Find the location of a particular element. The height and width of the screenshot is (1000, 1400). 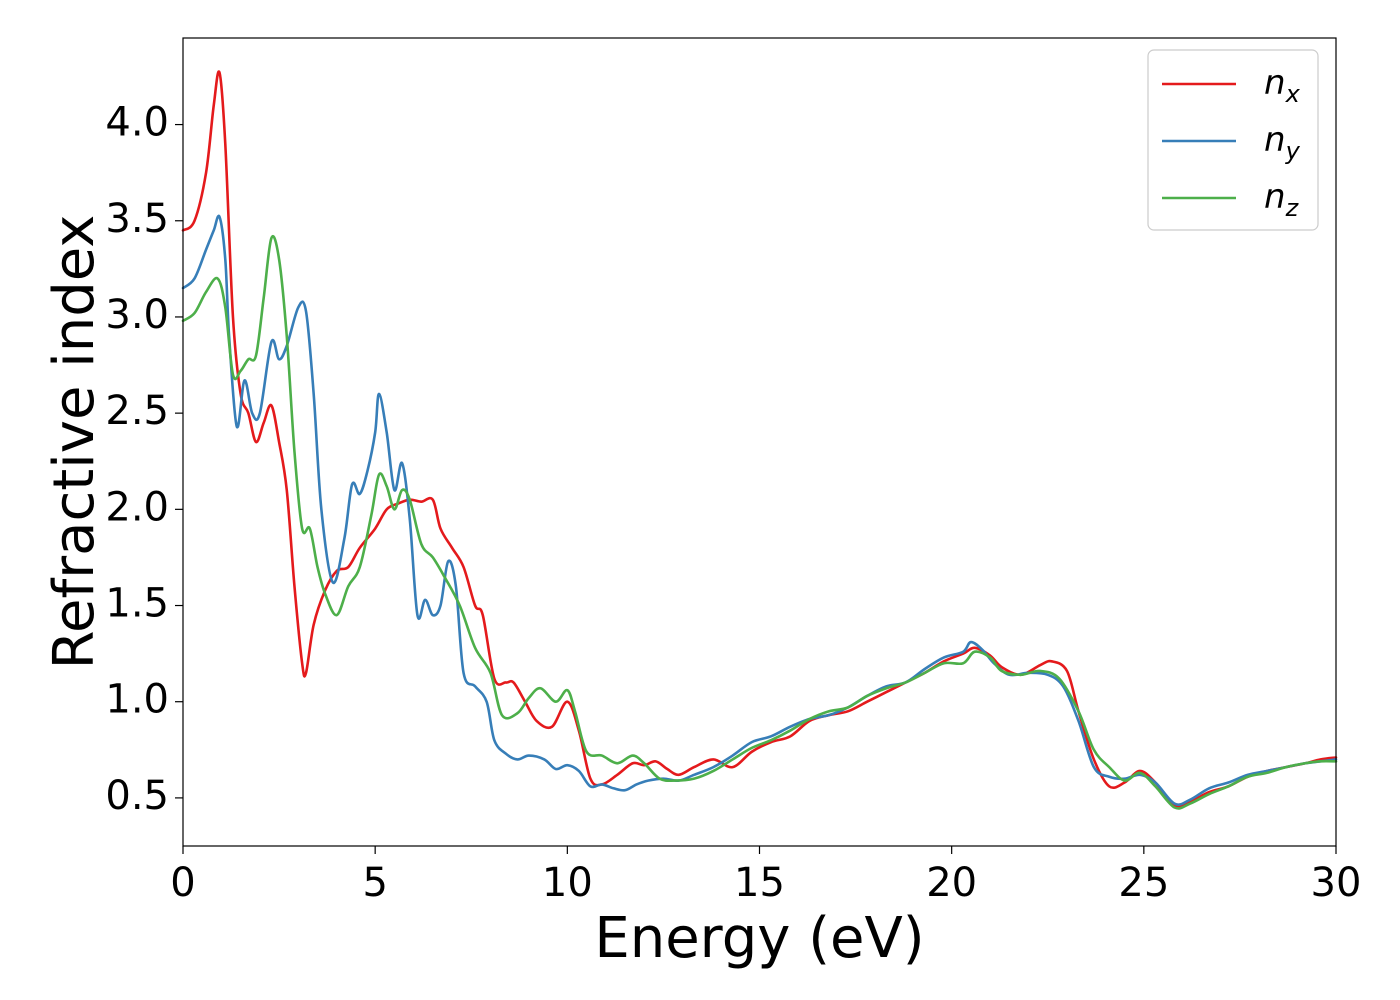

y-tick-label: 4.0 is located at coordinates (137, 123).